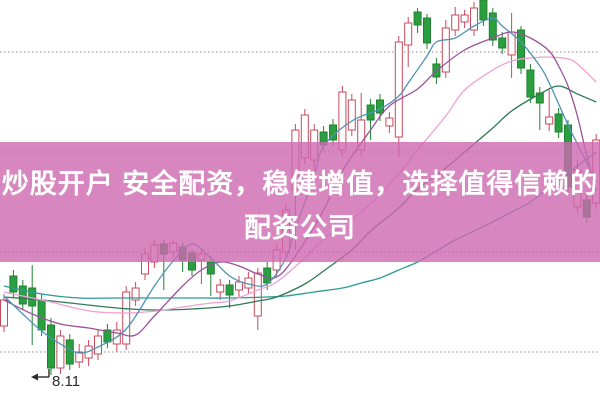 Image resolution: width=600 pixels, height=400 pixels. What do you see at coordinates (34, 377) in the screenshot?
I see `annotation-arrow-head` at bounding box center [34, 377].